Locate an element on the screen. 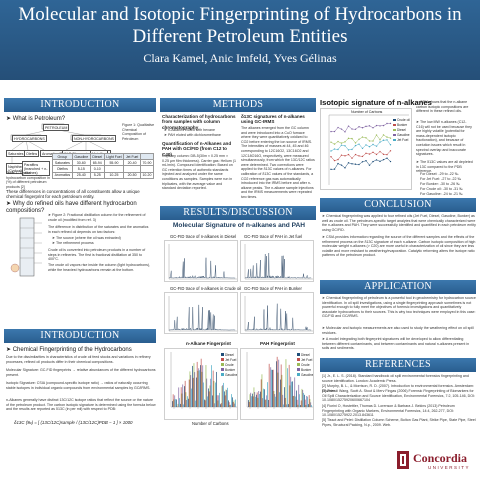  non-hydrocarbons-box: NON-HYDROCARBONS is located at coordinates (94, 138).